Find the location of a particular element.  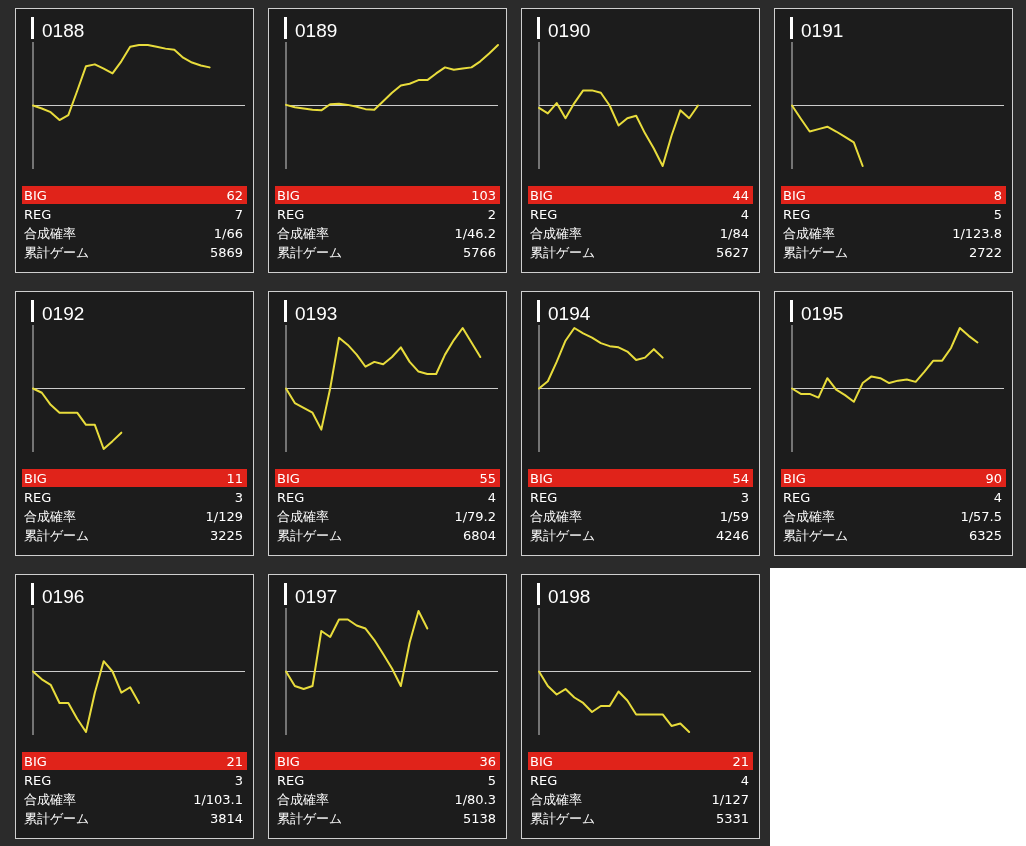

text: 5627 is located at coordinates (732, 252).